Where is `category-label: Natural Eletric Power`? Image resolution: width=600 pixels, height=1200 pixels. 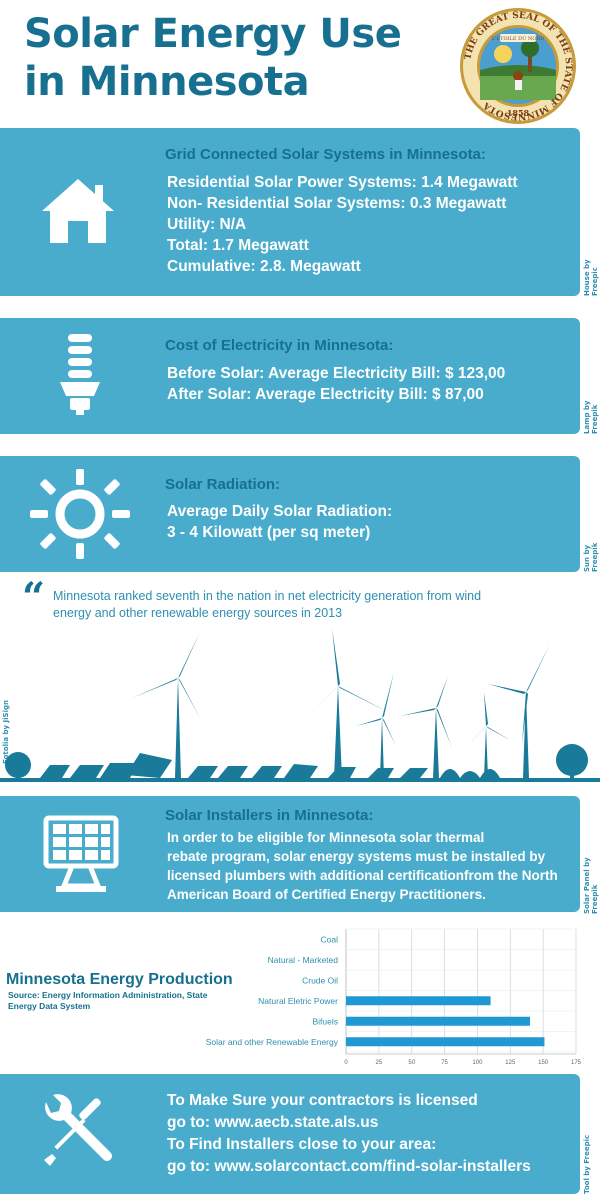
category-label: Natural Eletric Power is located at coordinates (298, 1001).